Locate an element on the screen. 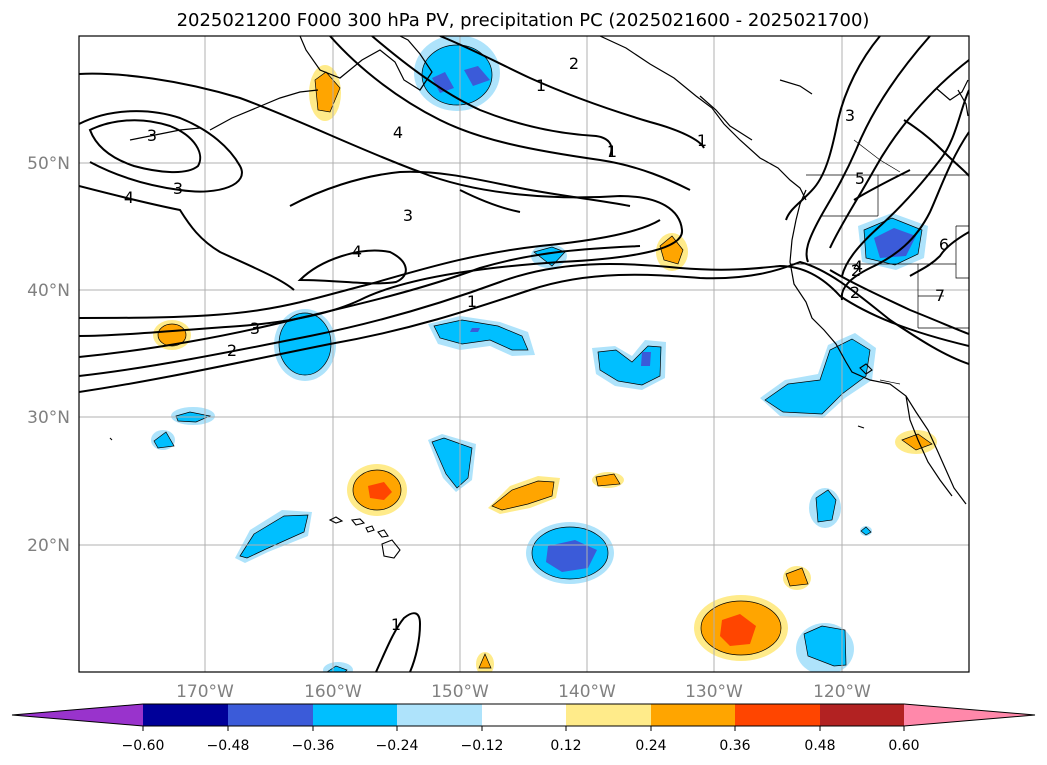  lon-tick-label: 140°W is located at coordinates (587, 692).